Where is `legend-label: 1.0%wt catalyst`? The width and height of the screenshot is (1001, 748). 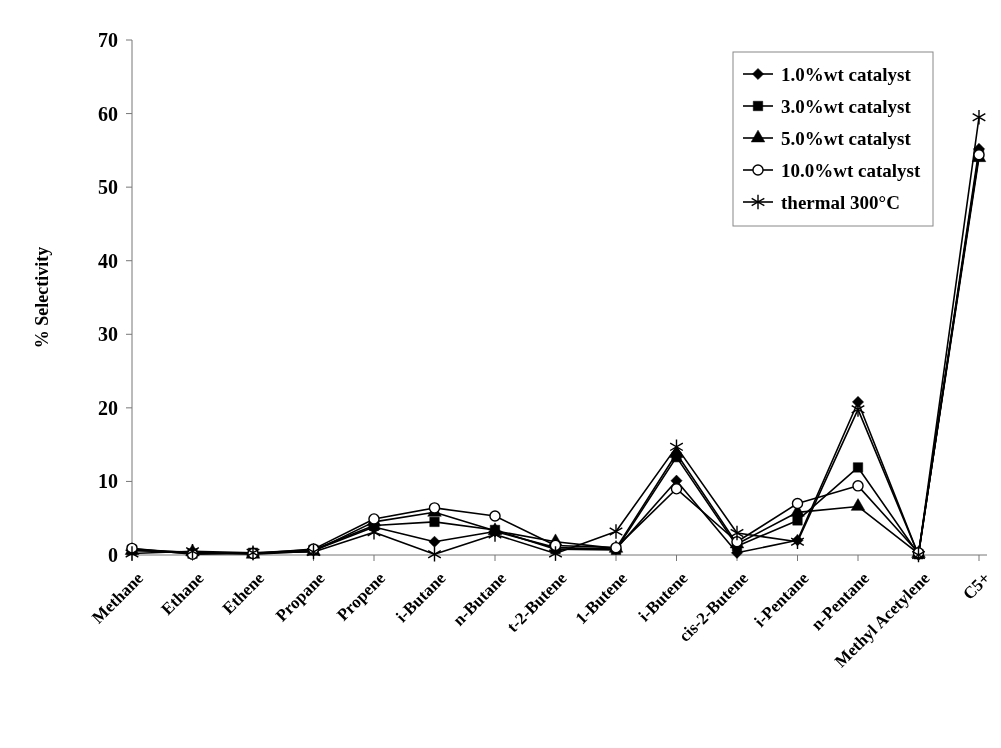 legend-label: 1.0%wt catalyst is located at coordinates (846, 74).